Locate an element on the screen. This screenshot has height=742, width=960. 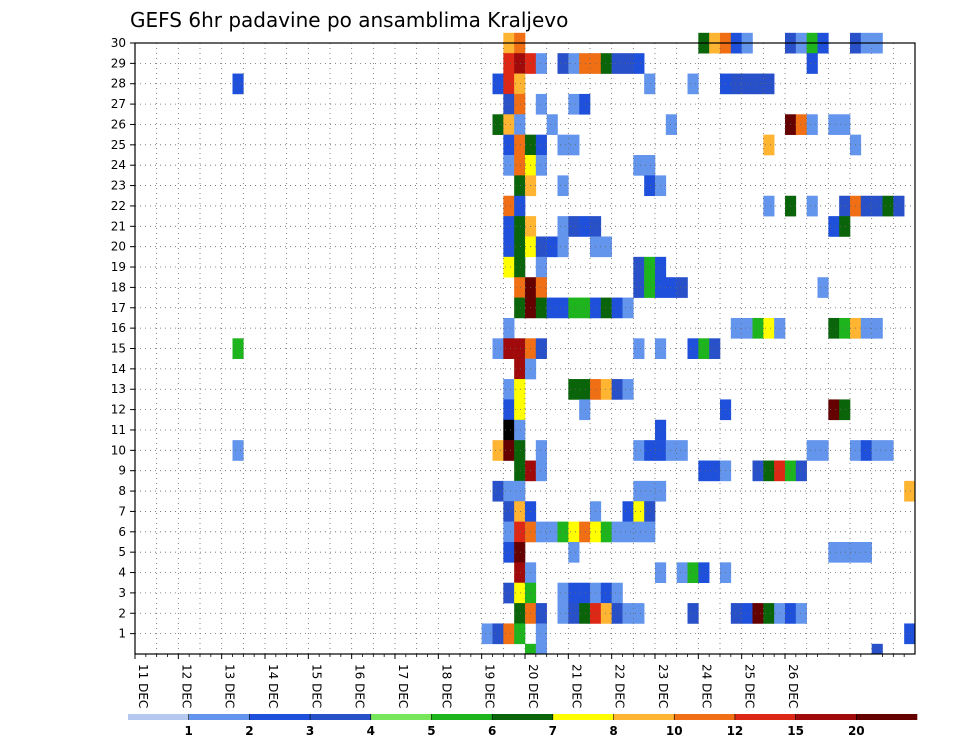
x-tick-label: 24 DEC is located at coordinates (706, 686).